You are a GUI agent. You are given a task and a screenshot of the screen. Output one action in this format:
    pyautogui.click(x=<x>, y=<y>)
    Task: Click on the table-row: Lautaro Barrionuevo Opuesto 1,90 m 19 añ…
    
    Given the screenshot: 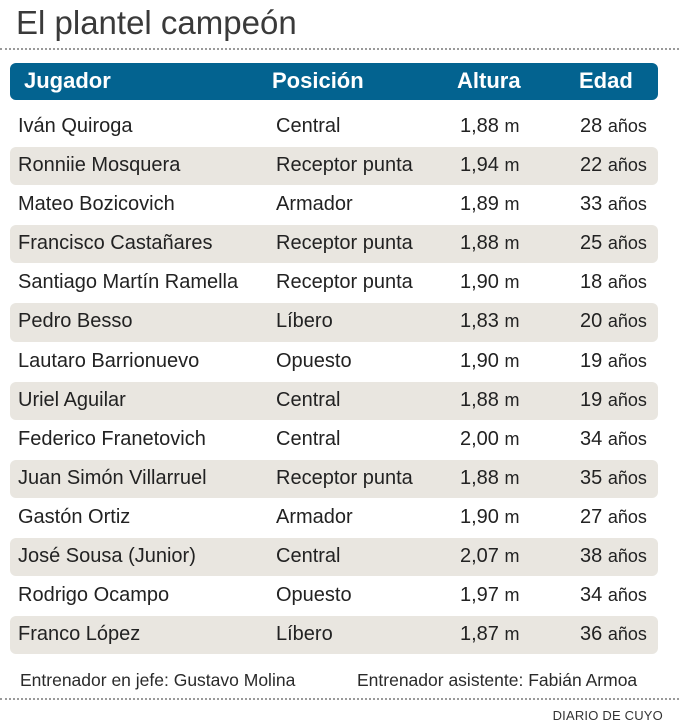 What is the action you would take?
    pyautogui.click(x=334, y=362)
    